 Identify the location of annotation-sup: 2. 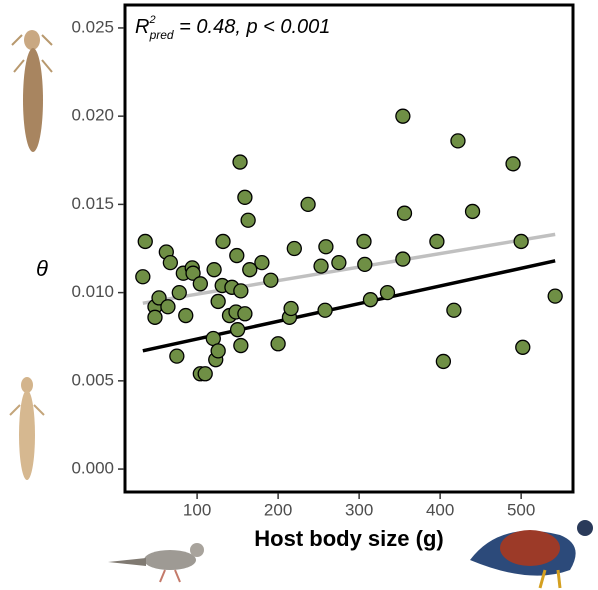
(151, 20).